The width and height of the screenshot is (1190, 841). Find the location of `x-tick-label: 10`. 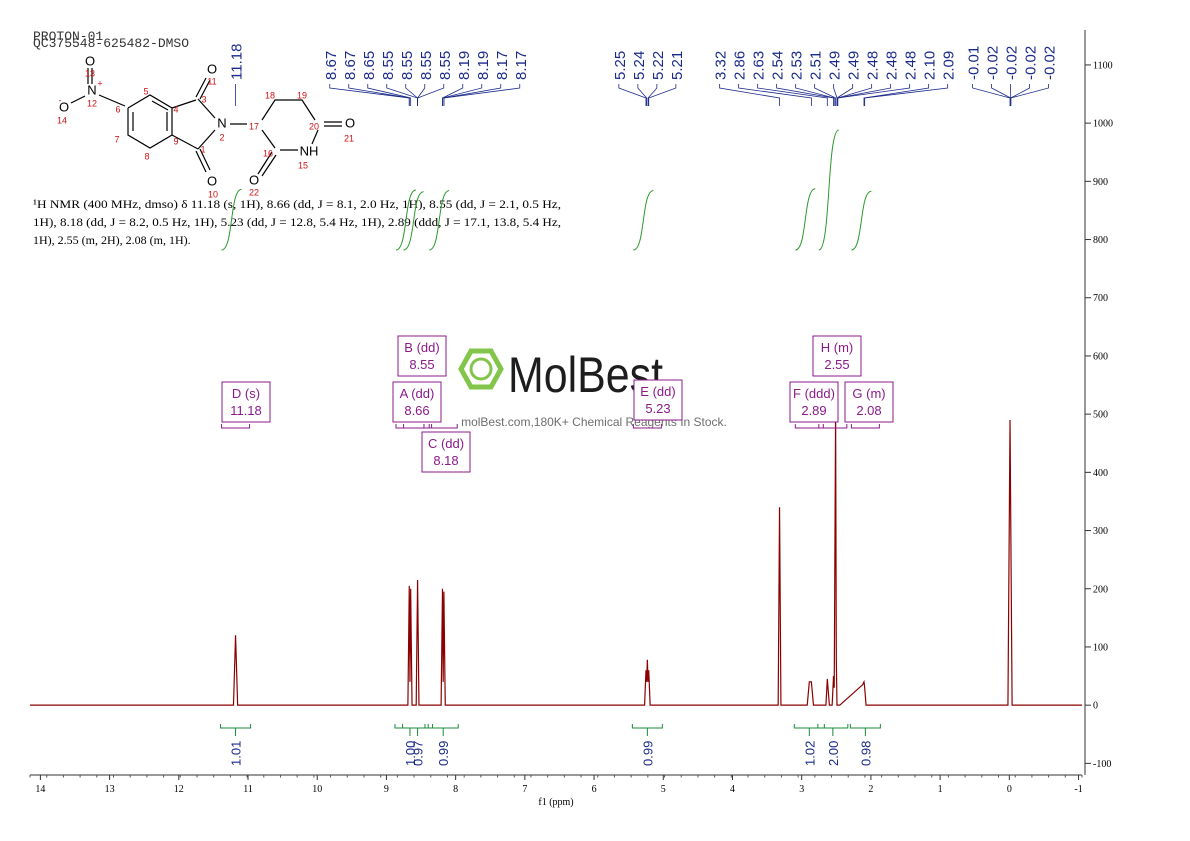

x-tick-label: 10 is located at coordinates (317, 789).